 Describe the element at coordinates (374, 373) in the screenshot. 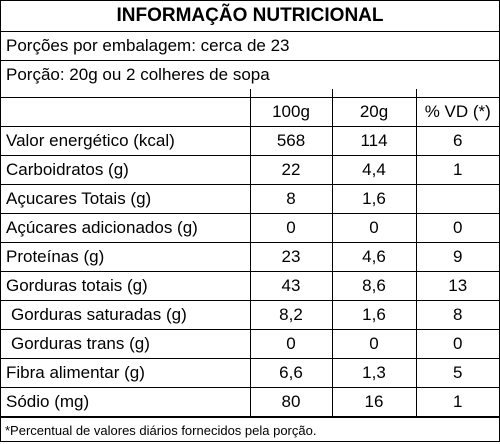

I see `value-serving: 1,3` at that location.